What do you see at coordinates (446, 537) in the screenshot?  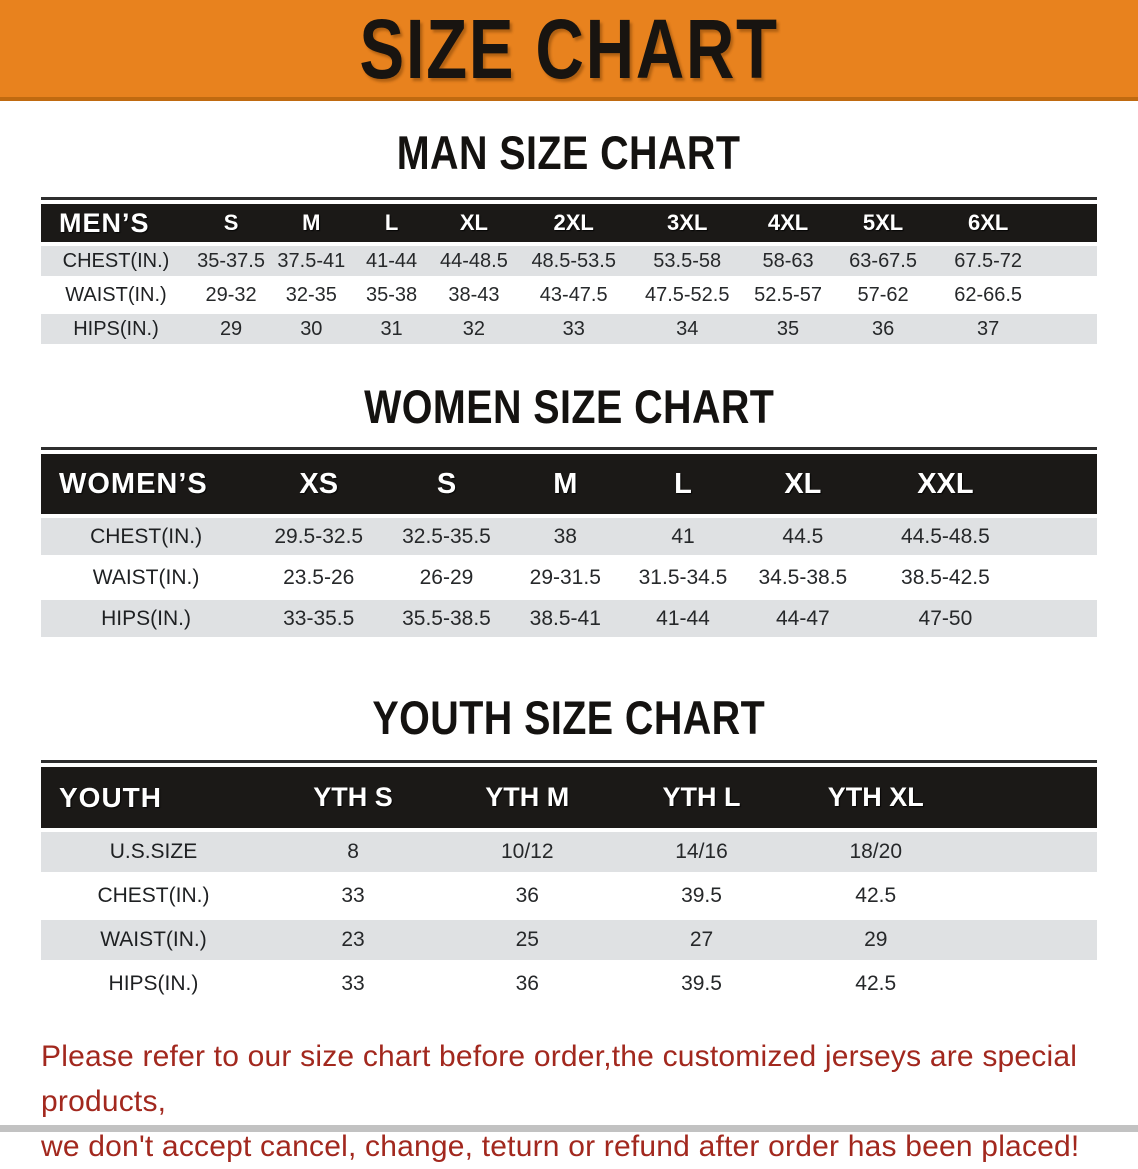 I see `size-value-cell: 32.5-35.5` at bounding box center [446, 537].